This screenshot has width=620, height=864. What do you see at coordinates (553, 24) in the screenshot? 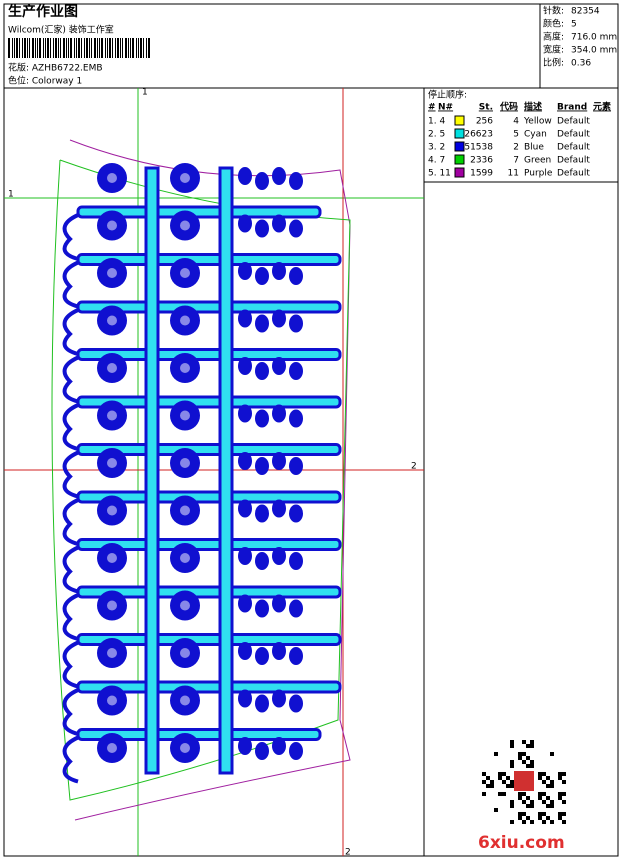
I see `stat-label: 颜色:` at bounding box center [553, 24].